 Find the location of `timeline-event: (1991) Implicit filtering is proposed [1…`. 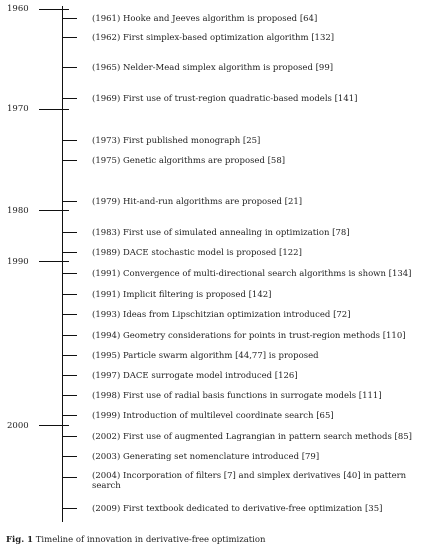

timeline-event: (1991) Implicit filtering is proposed [1… is located at coordinates (182, 295).